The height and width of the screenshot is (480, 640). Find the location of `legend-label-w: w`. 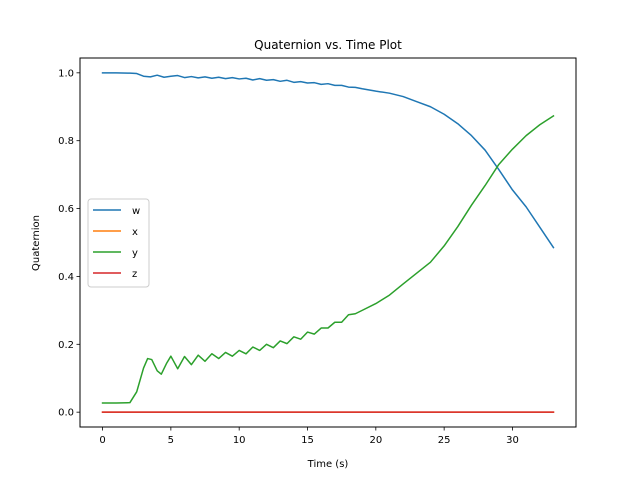

legend-label-w: w is located at coordinates (136, 211).